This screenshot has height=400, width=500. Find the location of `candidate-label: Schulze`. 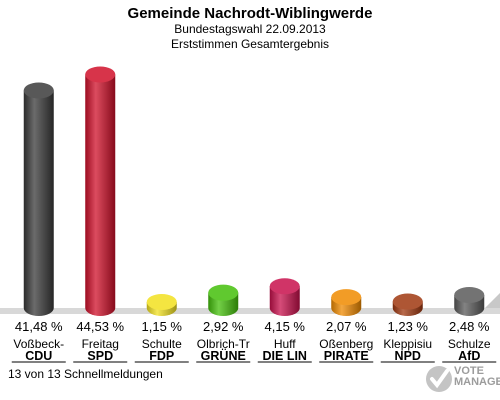

candidate-label: Schulze is located at coordinates (469, 344).